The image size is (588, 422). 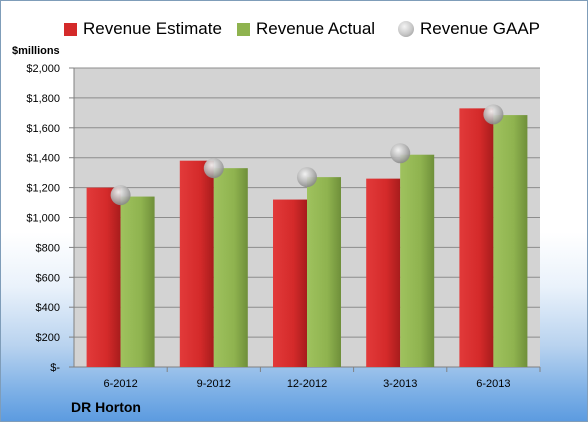 I want to click on x-tick-label: 12-2012, so click(x=307, y=384).